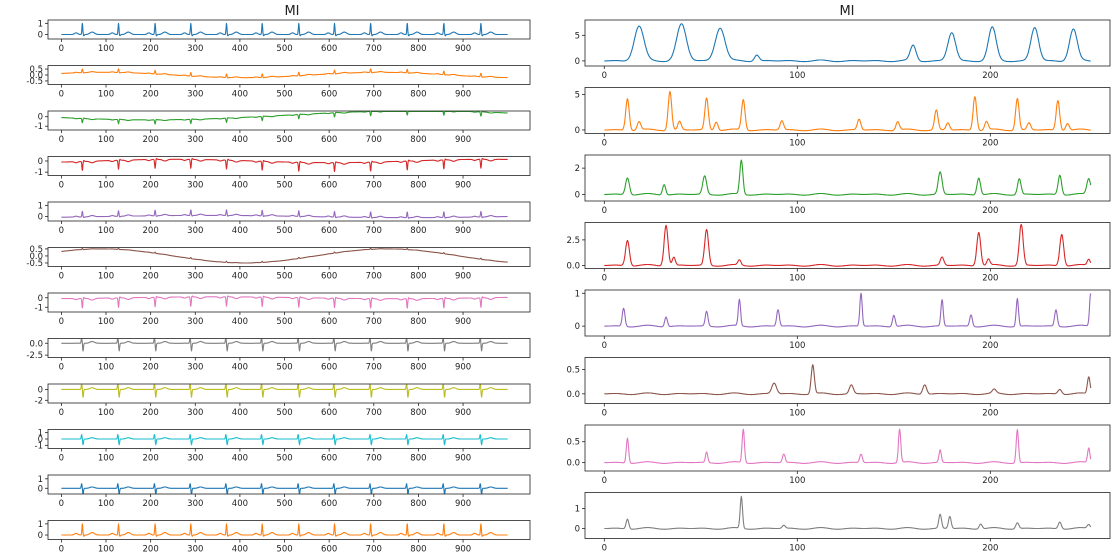 This screenshot has width=1120, height=560. Describe the element at coordinates (577, 36) in the screenshot. I see `y-tick-label: 5` at that location.